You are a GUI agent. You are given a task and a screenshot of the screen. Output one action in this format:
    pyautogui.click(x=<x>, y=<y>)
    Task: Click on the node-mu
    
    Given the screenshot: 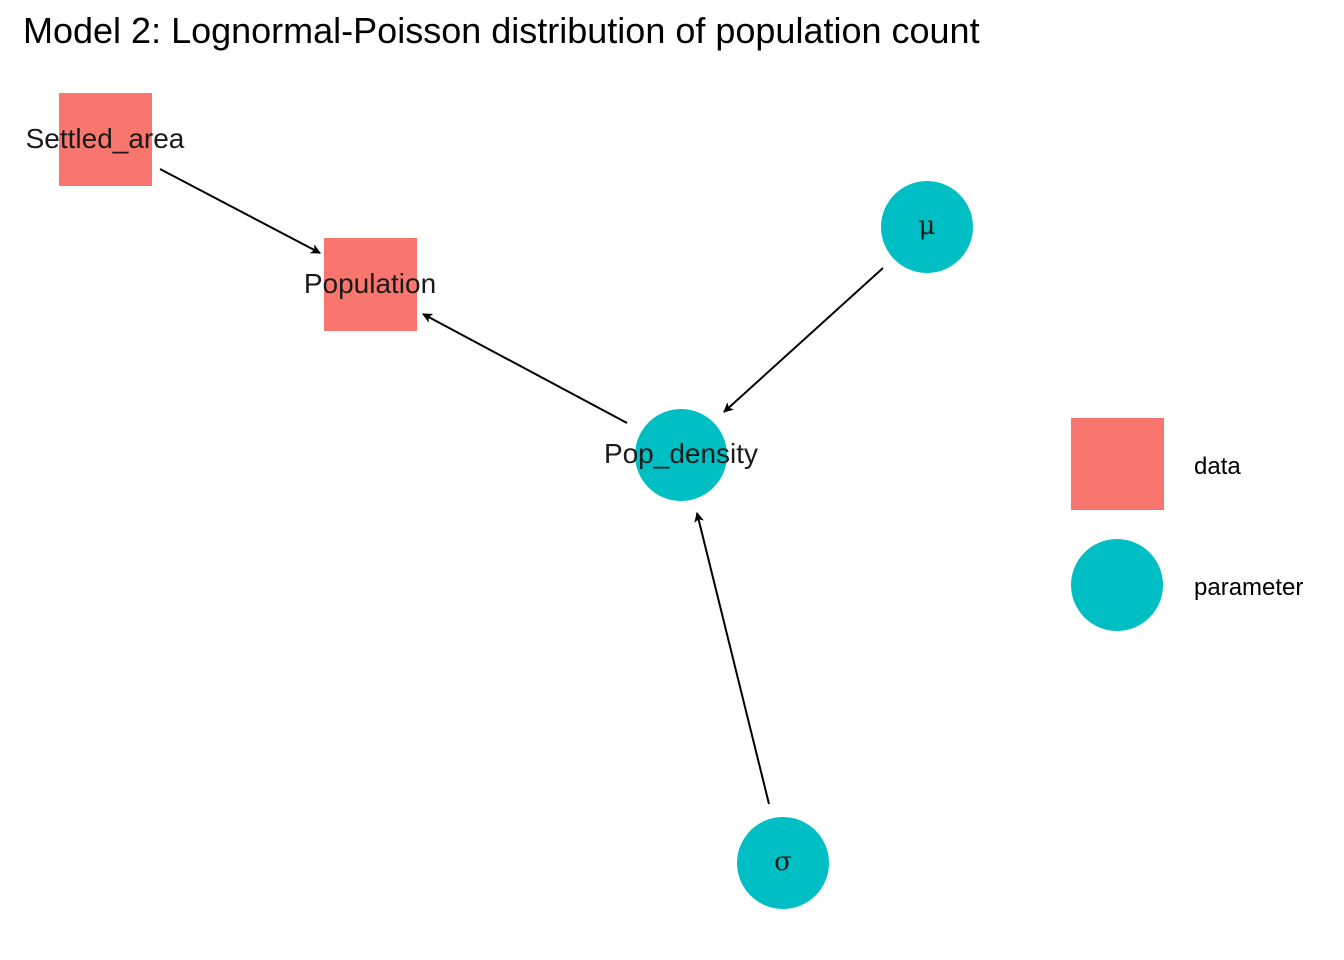 What is the action you would take?
    pyautogui.click(x=927, y=227)
    